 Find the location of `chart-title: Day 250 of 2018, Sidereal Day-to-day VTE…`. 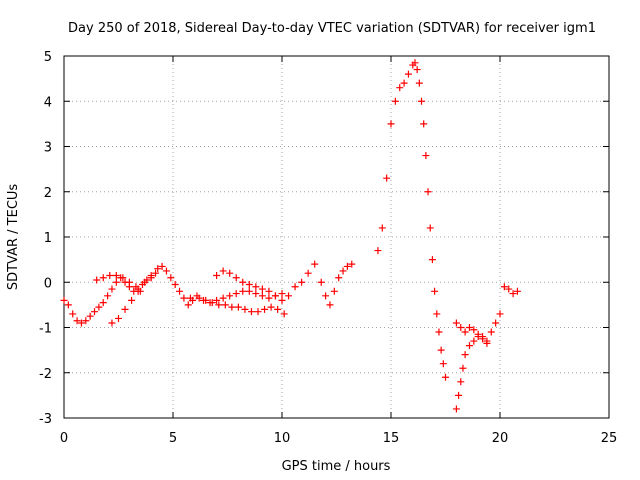

chart-title: Day 250 of 2018, Sidereal Day-to-day VTE… is located at coordinates (332, 28).